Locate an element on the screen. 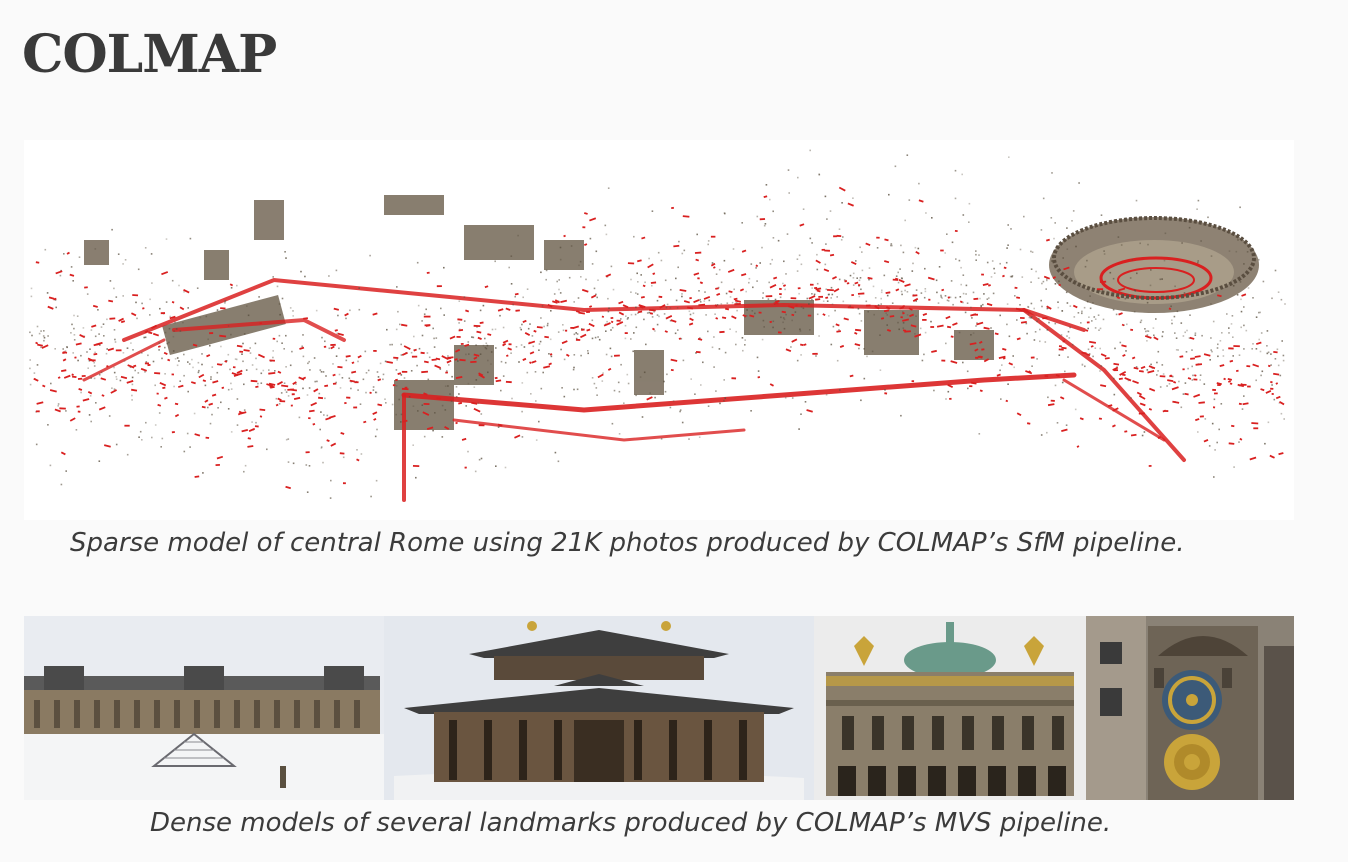  louvre-panel is located at coordinates (204, 708).